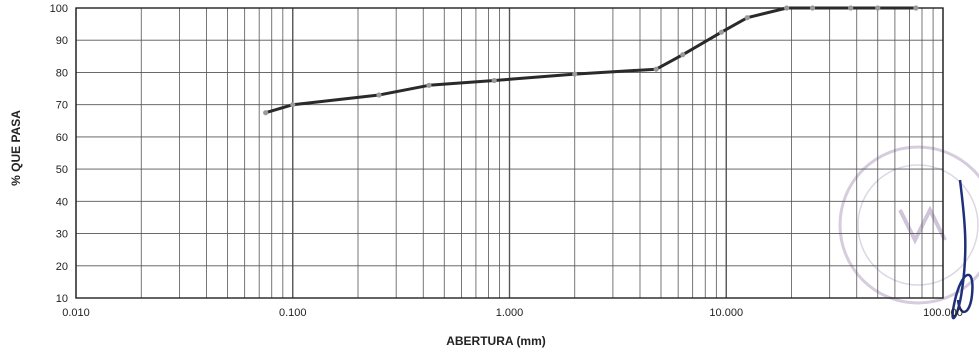  What do you see at coordinates (76, 313) in the screenshot?
I see `x-tick-label: 0.010` at bounding box center [76, 313].